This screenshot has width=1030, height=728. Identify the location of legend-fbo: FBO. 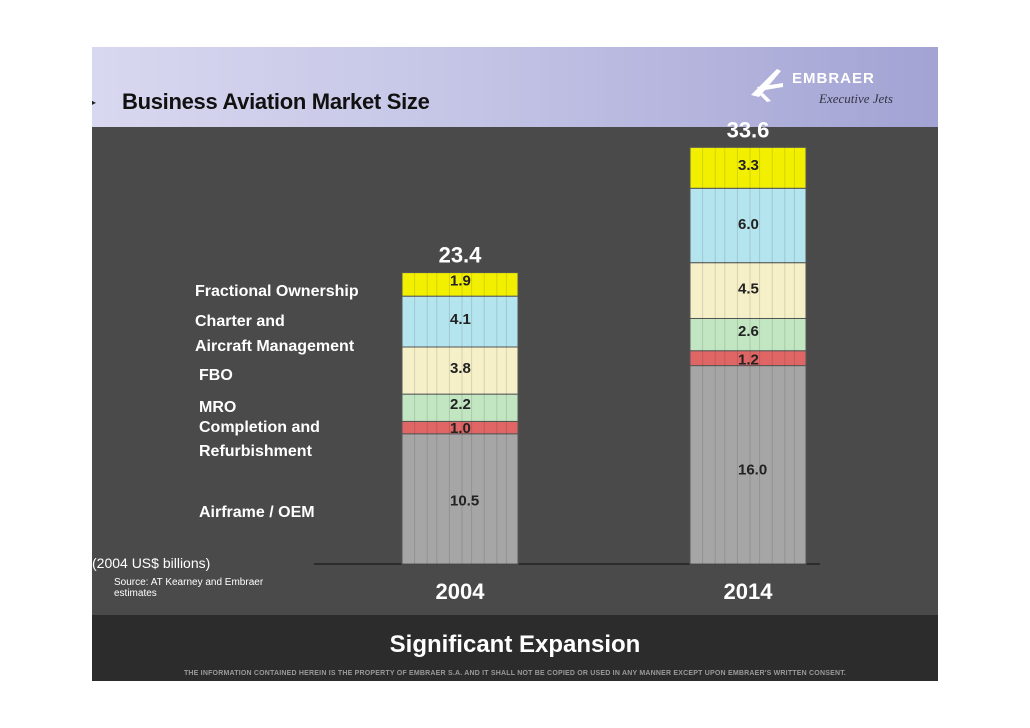
(216, 375).